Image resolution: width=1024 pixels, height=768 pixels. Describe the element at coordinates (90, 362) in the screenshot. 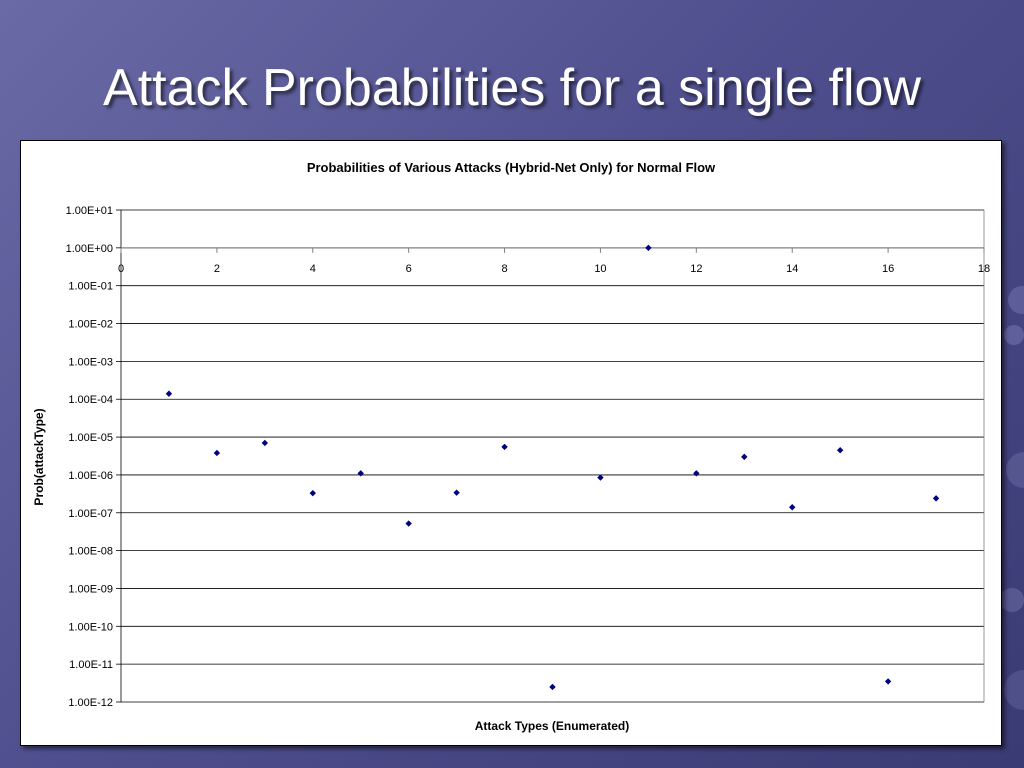

I see `y-tick-label: 1.00E-03` at that location.